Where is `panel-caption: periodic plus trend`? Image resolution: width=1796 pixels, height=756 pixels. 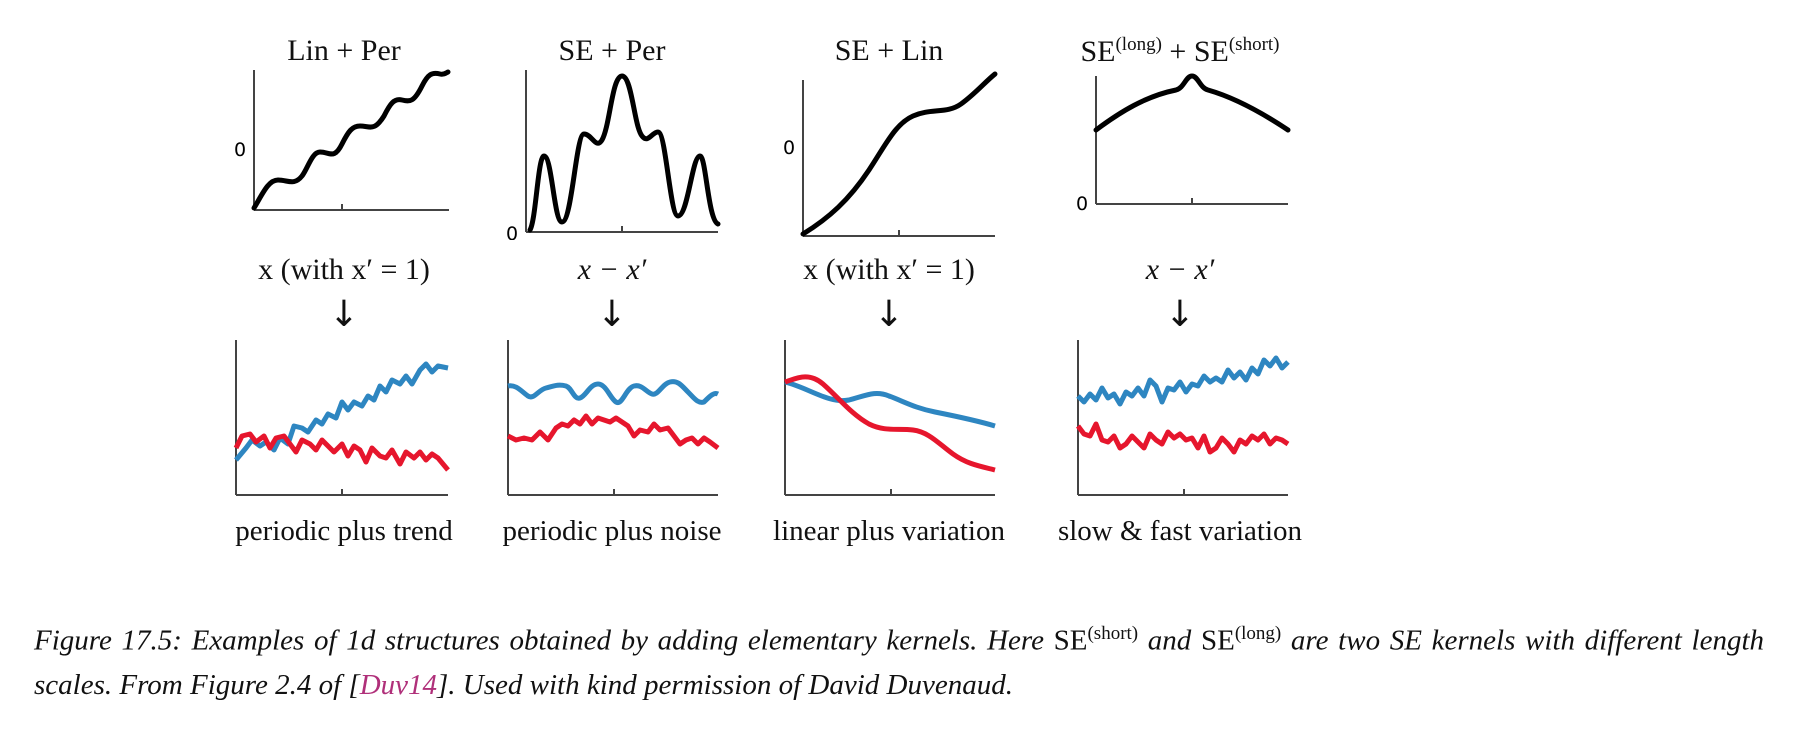
panel-caption: periodic plus trend is located at coordinates (344, 531).